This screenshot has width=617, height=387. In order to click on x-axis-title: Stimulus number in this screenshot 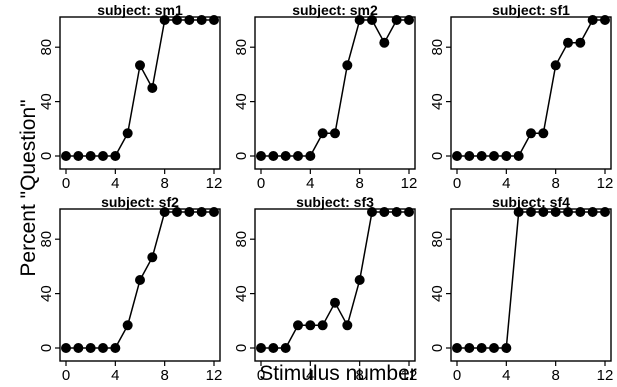, I will do `click(338, 373)`.